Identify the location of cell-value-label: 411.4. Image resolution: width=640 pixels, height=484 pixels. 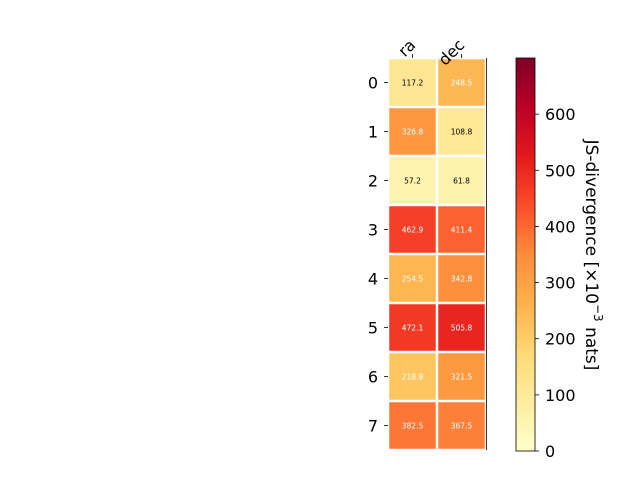
(462, 230).